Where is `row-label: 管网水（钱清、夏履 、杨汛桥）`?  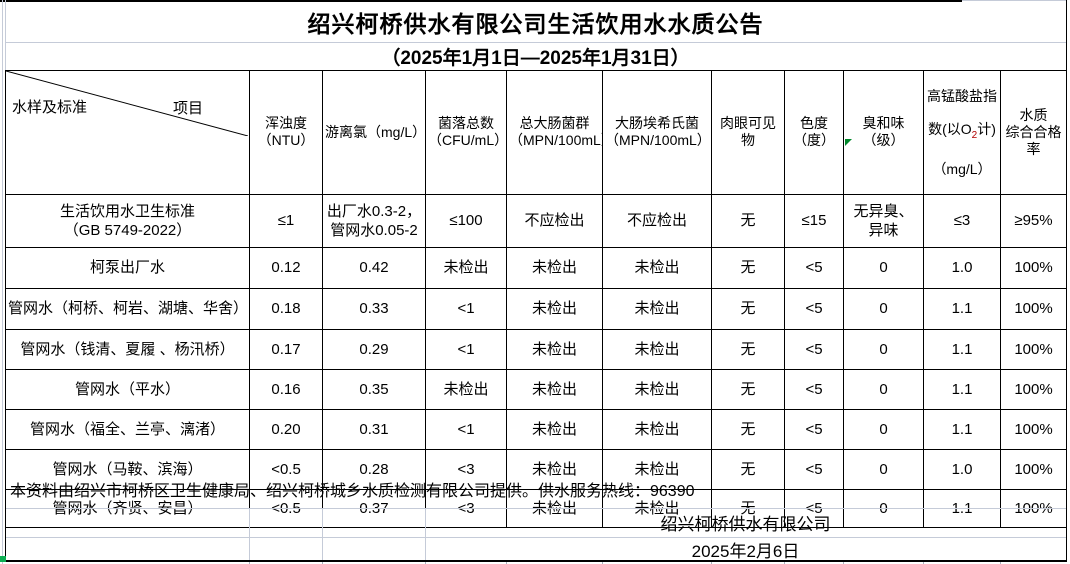
row-label: 管网水（钱清、夏履 、杨汛桥） is located at coordinates (127, 349).